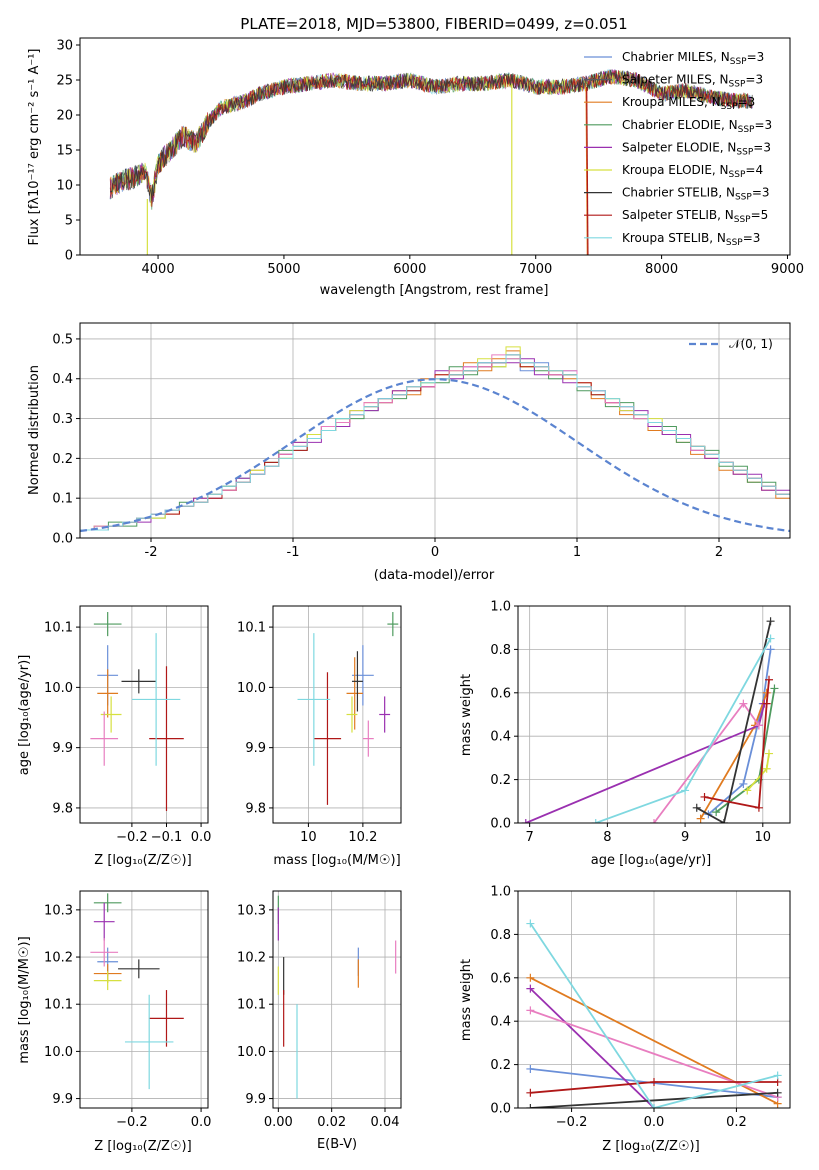  I want to click on mwz-xlabel: Z [log₁₀(Z/Z☉)], so click(650, 1146).